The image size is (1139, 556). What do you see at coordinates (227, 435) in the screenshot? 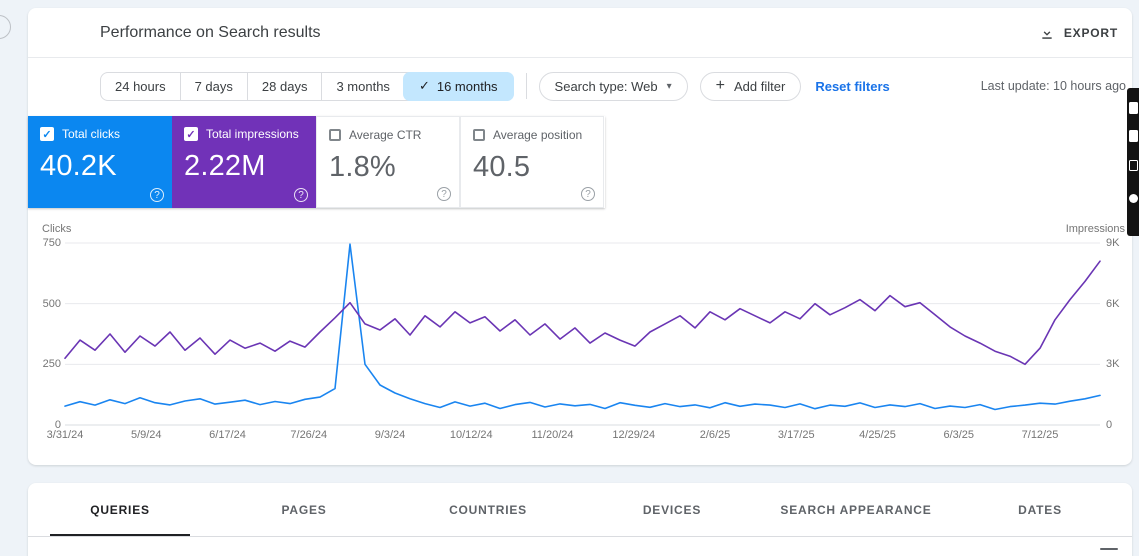
I see `x-axis-tick: 6/17/24` at bounding box center [227, 435].